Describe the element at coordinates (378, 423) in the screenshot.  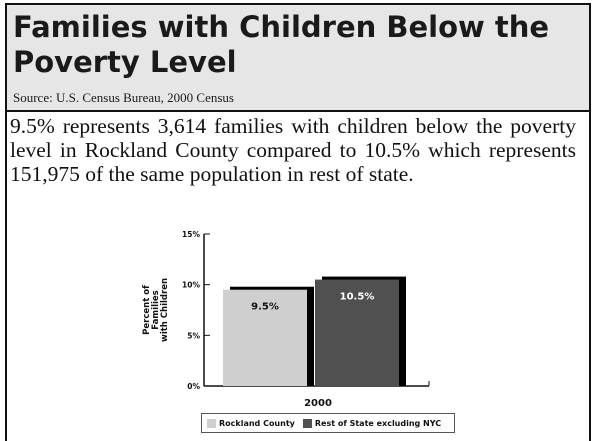
I see `legend-label-rest-of-state: Rest of State excluding NYC` at that location.